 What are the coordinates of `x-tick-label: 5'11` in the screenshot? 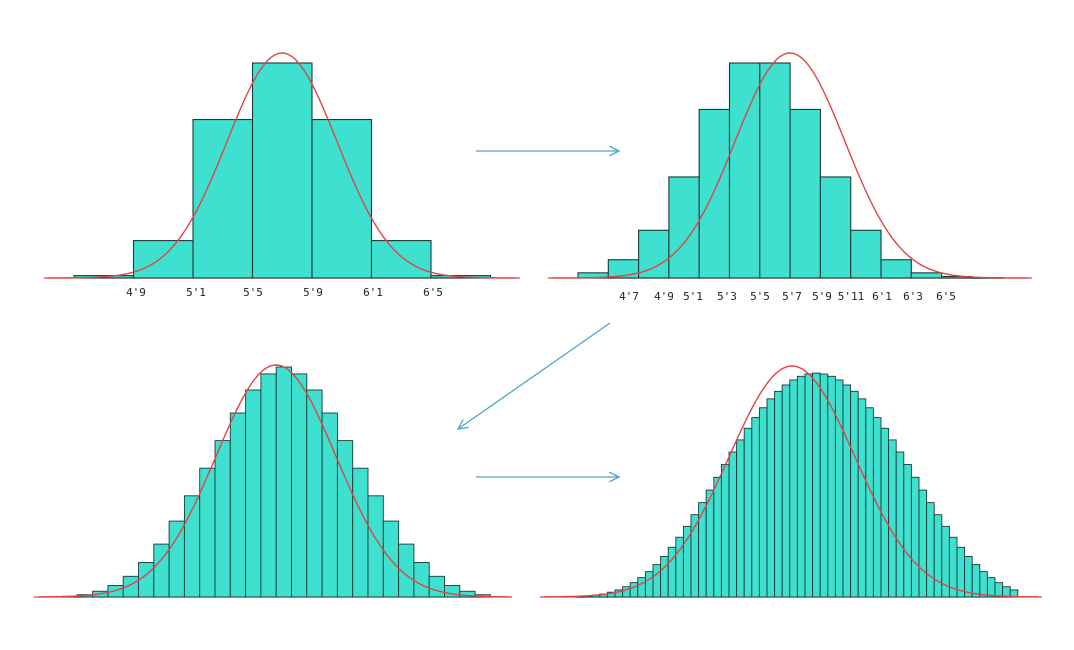 It's located at (851, 296).